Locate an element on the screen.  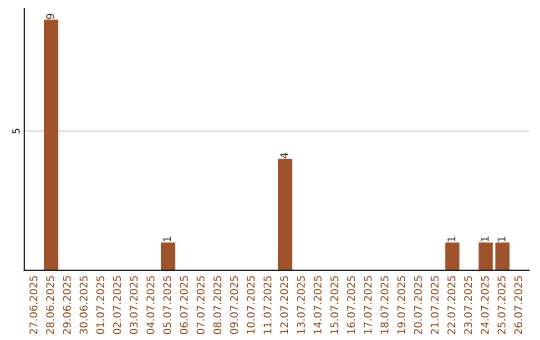
x-tick-label: 26.07.2025 is located at coordinates (518, 305).